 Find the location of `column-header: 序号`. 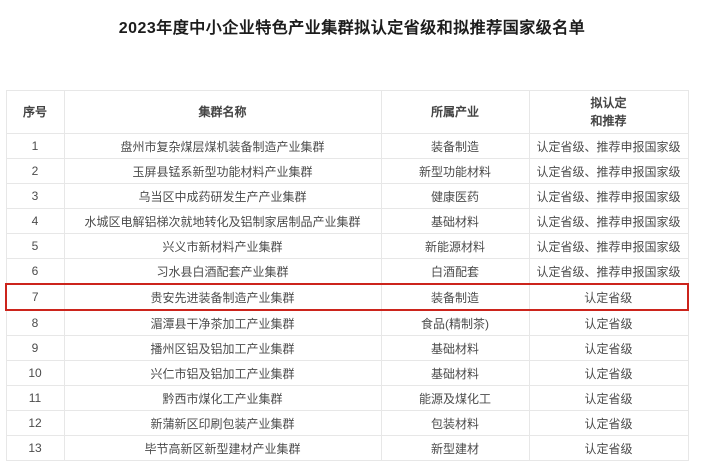

column-header: 序号 is located at coordinates (35, 112).